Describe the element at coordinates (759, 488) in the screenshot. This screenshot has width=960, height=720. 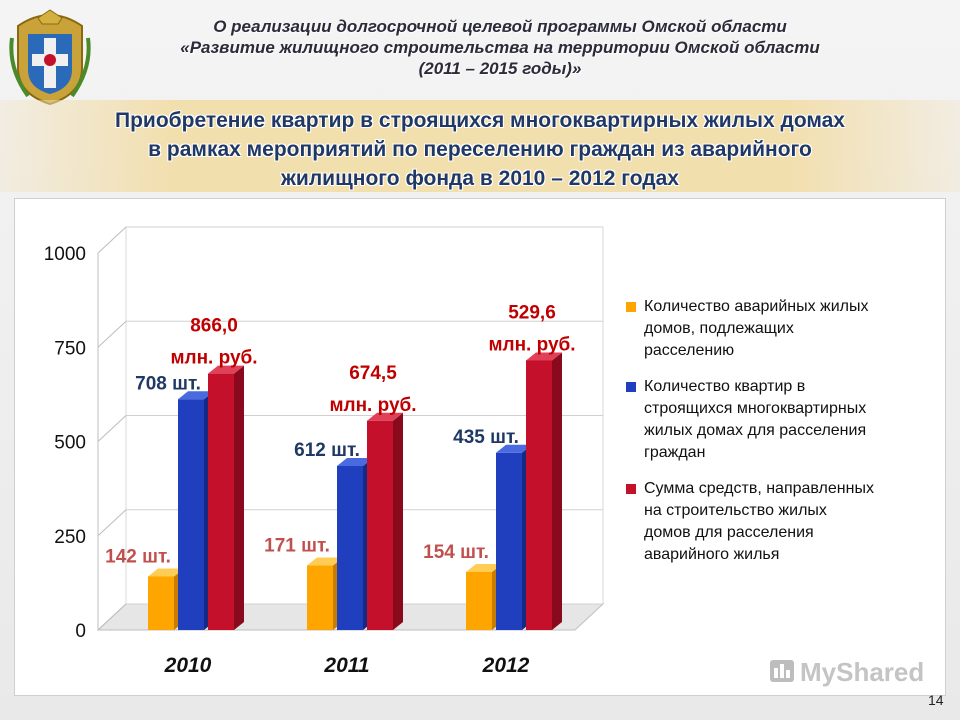
I see `legend-label-line: Сумма средств, направленных` at that location.